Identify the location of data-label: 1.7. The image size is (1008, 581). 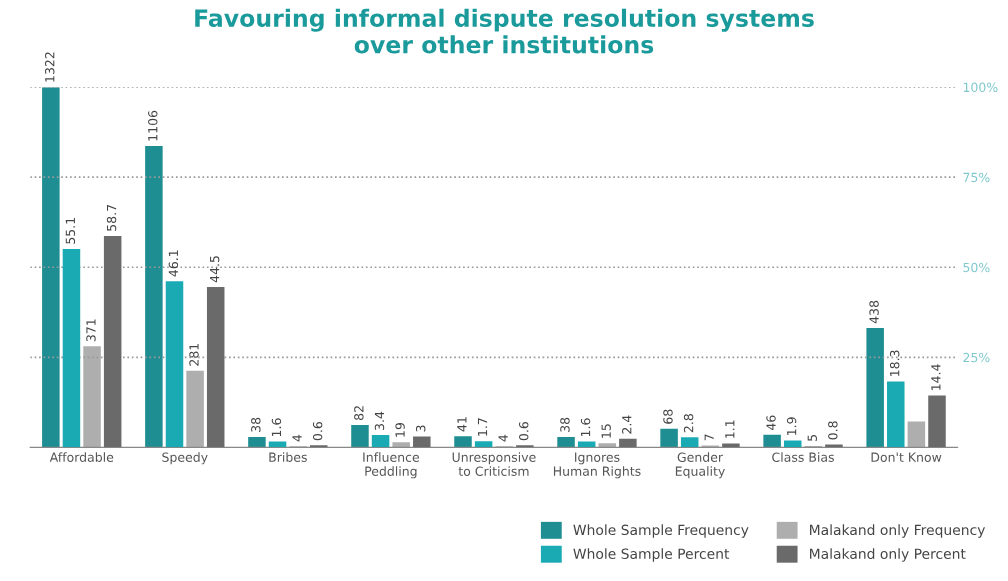
(482, 427).